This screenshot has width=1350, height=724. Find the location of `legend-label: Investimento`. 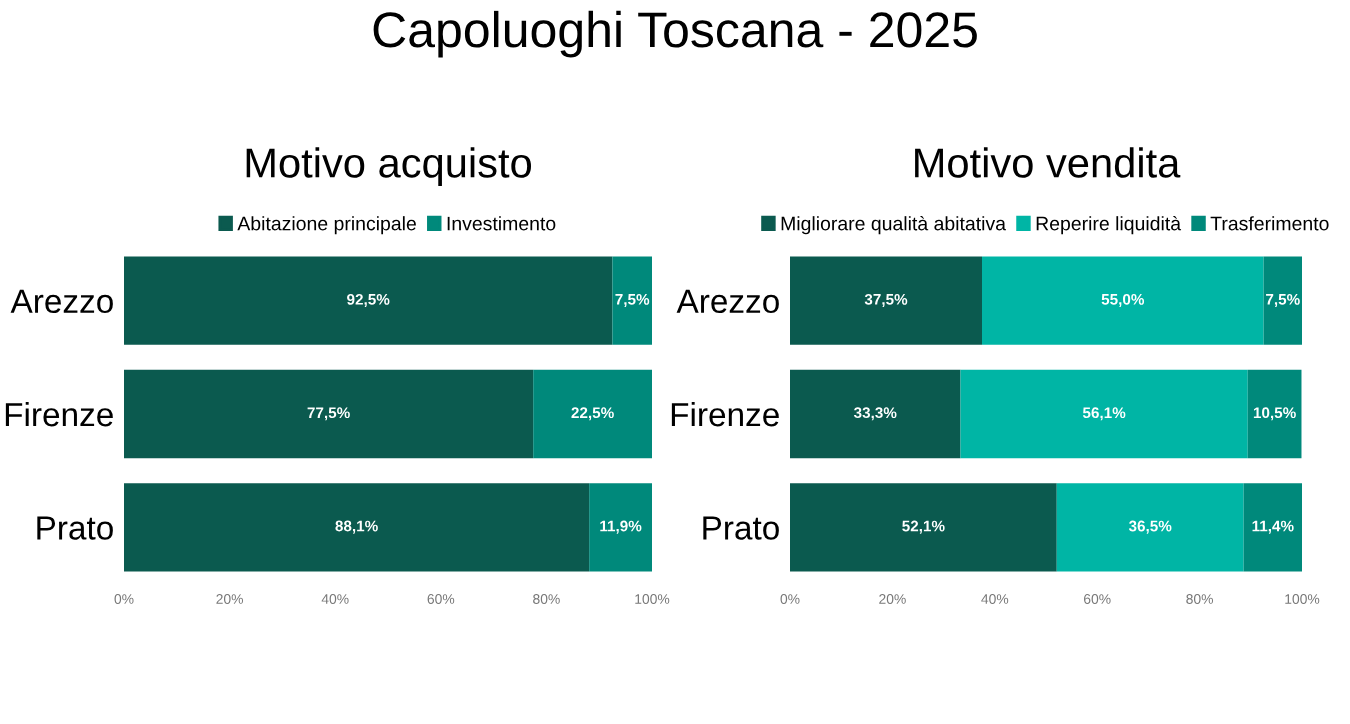

legend-label: Investimento is located at coordinates (501, 223).